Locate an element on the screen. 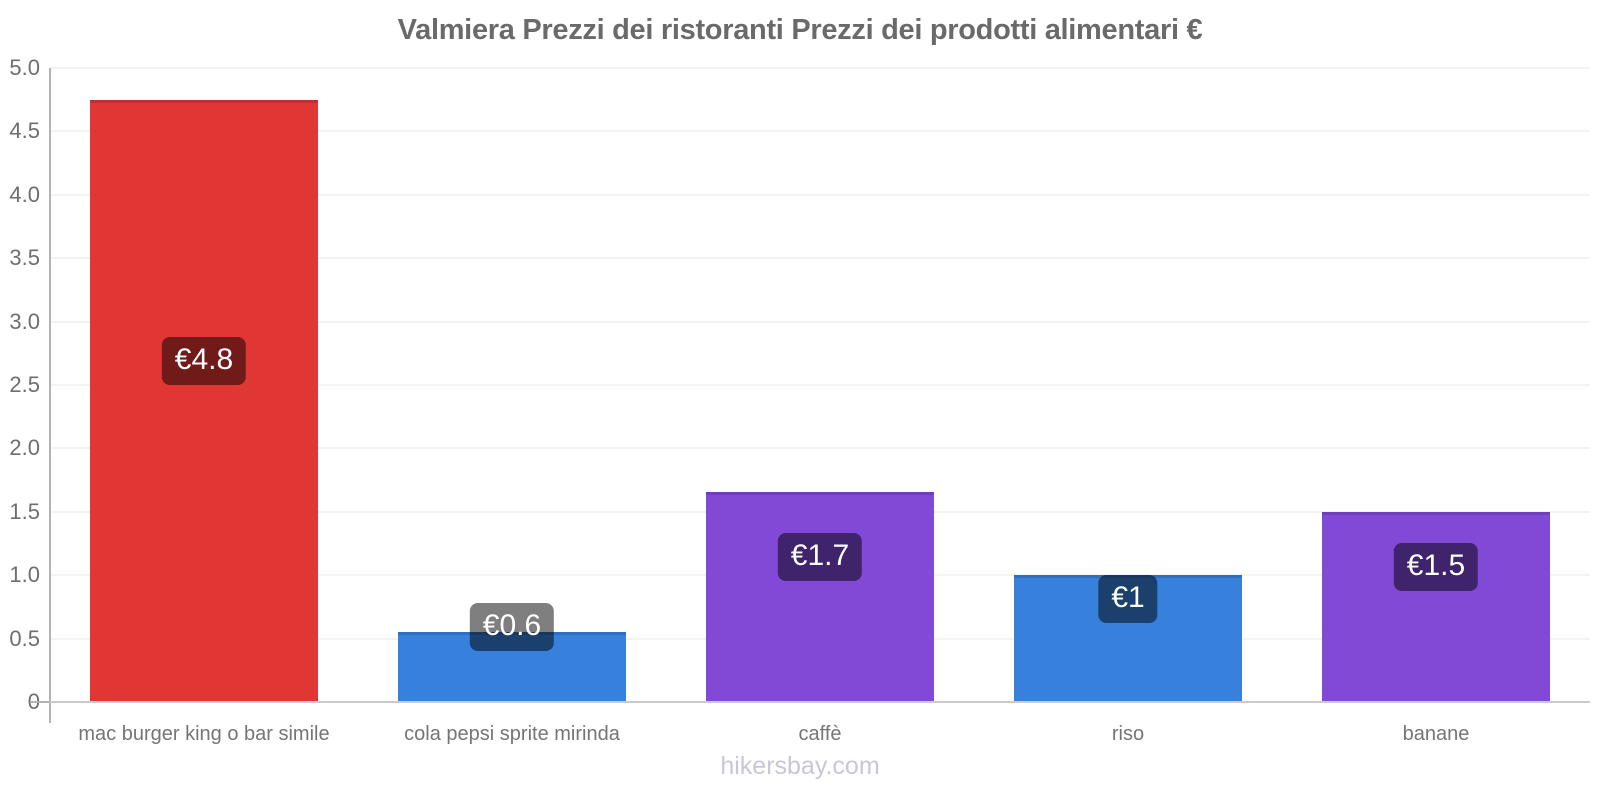  y-tick-label: 1.0 is located at coordinates (24, 575).